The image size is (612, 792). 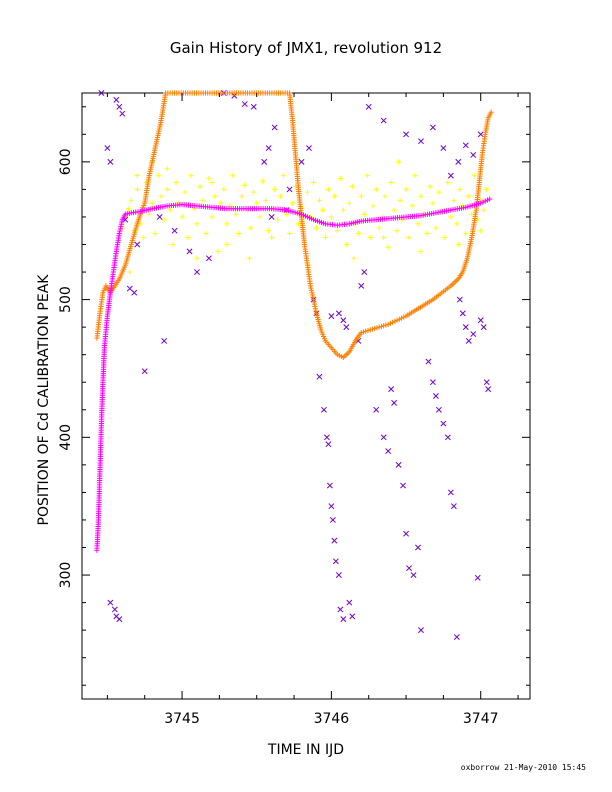 What do you see at coordinates (66, 437) in the screenshot?
I see `y-tick-label: 400` at bounding box center [66, 437].